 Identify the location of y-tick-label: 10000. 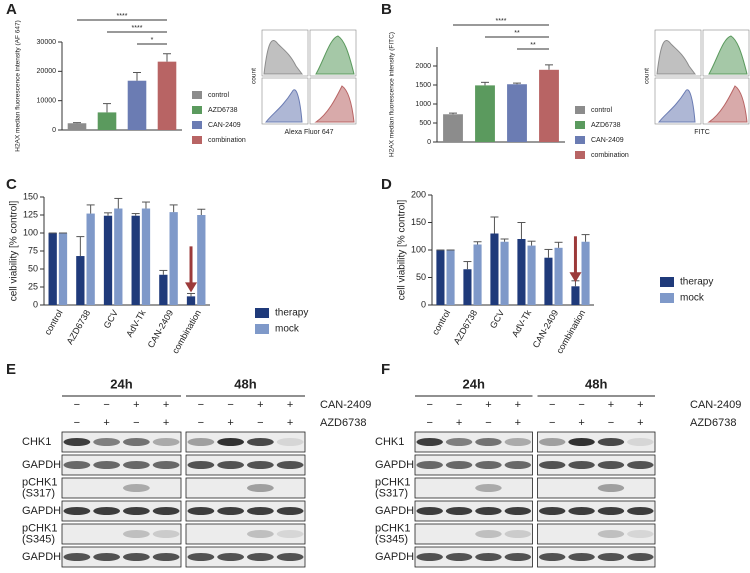
(47, 101).